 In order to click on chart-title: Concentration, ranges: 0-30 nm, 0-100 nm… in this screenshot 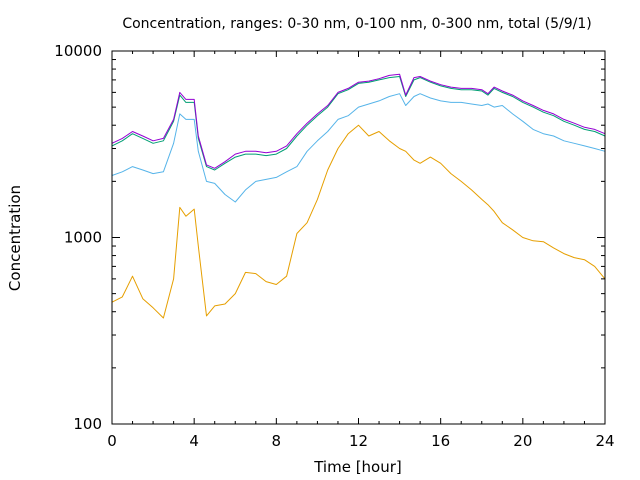, I will do `click(356, 24)`.